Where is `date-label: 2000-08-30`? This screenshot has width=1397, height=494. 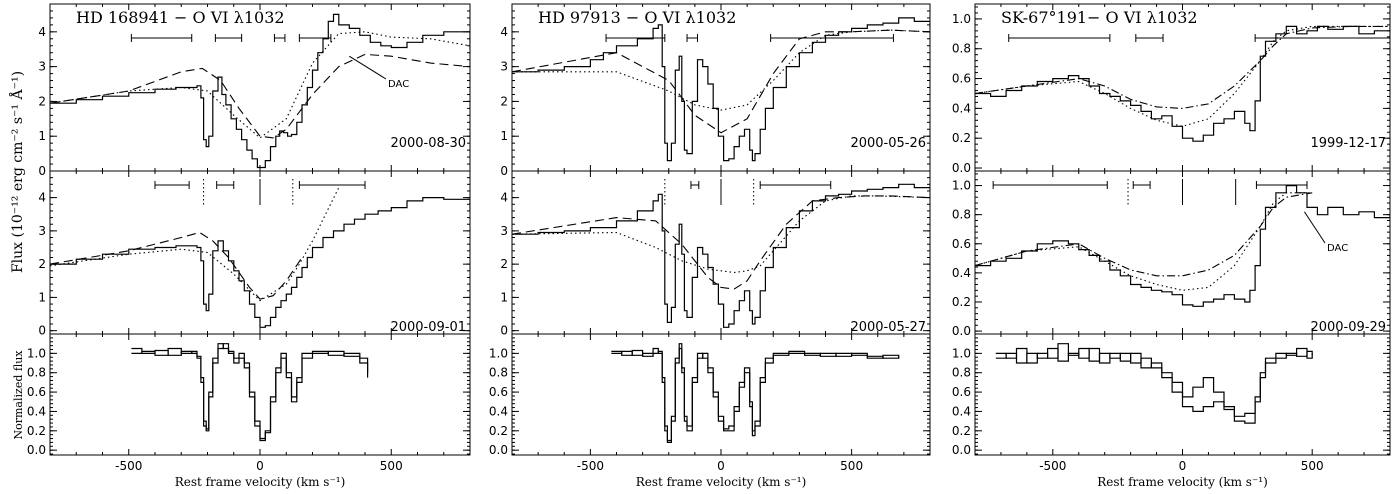 date-label: 2000-08-30 is located at coordinates (428, 143).